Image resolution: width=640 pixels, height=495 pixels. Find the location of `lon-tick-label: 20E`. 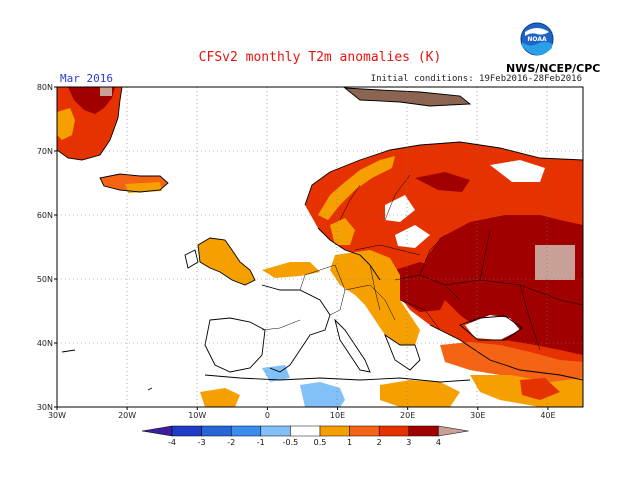

lon-tick-label: 20E is located at coordinates (407, 415).